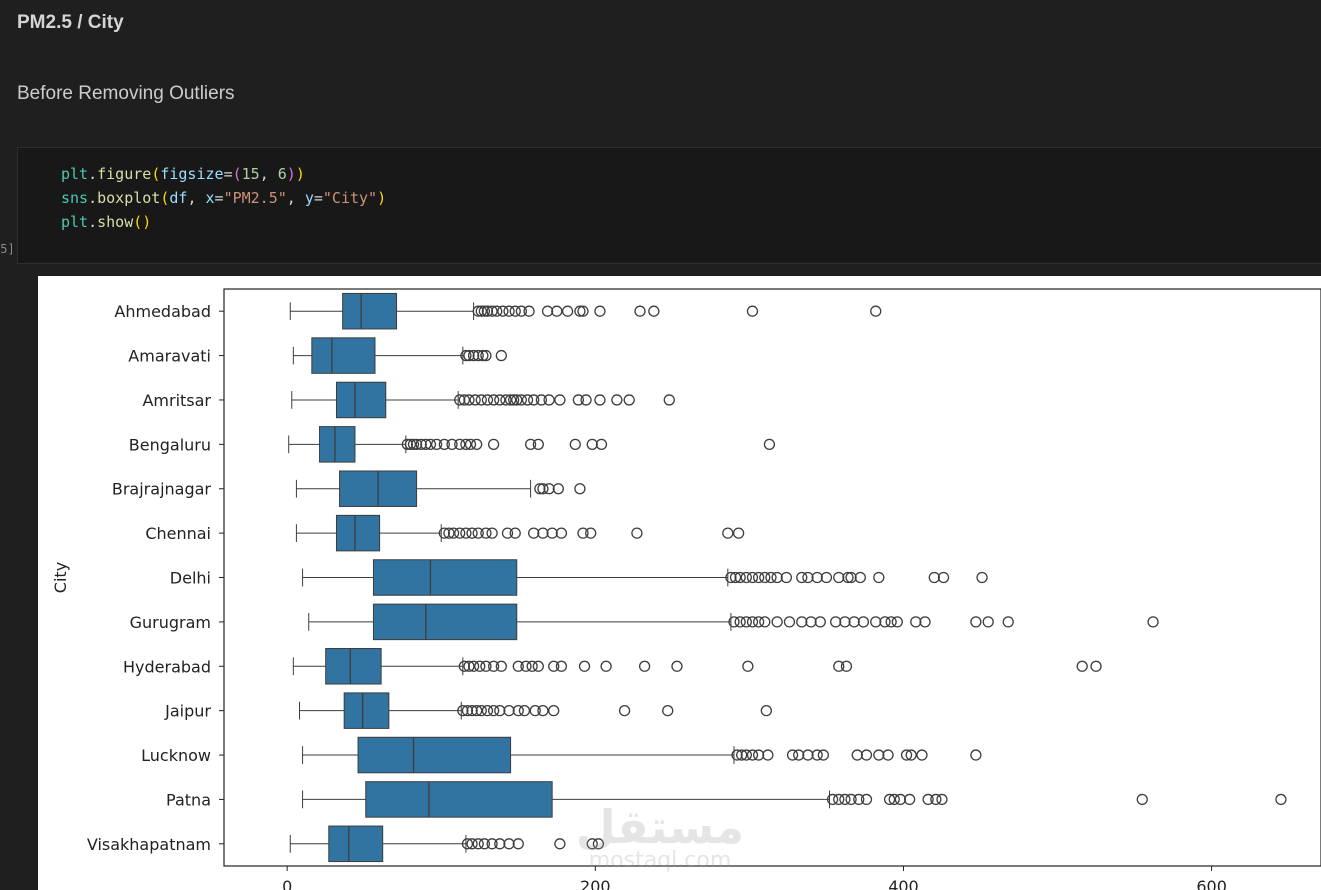  What do you see at coordinates (255, 198) in the screenshot?
I see `code-token: "PM2.5"` at bounding box center [255, 198].